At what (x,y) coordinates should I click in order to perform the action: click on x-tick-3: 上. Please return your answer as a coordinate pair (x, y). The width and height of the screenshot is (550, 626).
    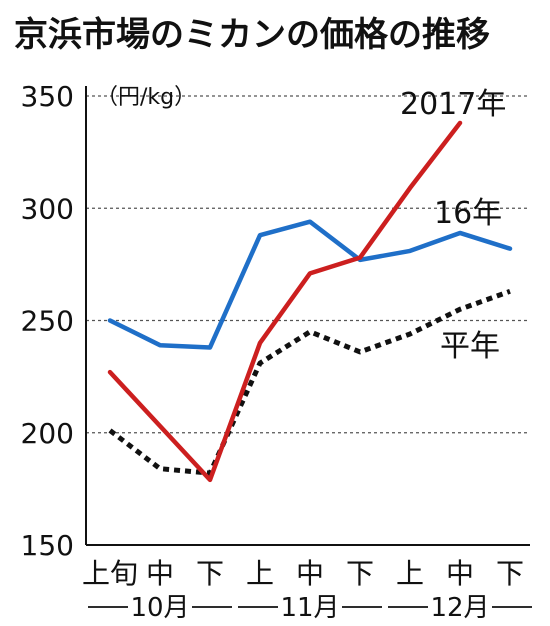
    Looking at the image, I should click on (260, 573).